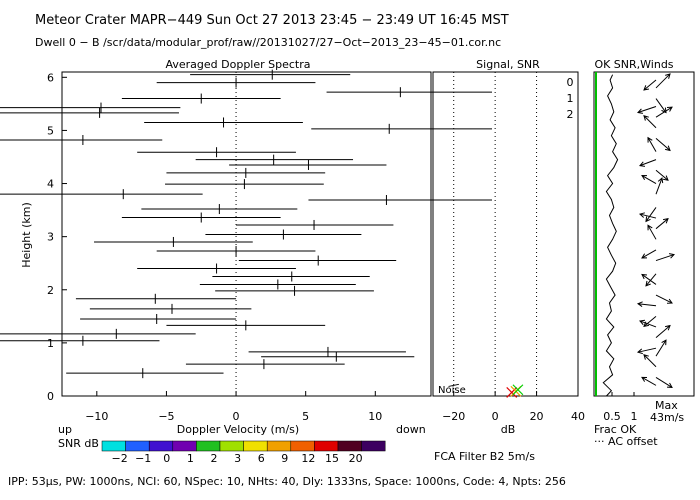 The image size is (700, 500). What do you see at coordinates (610, 235) in the screenshot?
I see `frac-ok-line` at bounding box center [610, 235].